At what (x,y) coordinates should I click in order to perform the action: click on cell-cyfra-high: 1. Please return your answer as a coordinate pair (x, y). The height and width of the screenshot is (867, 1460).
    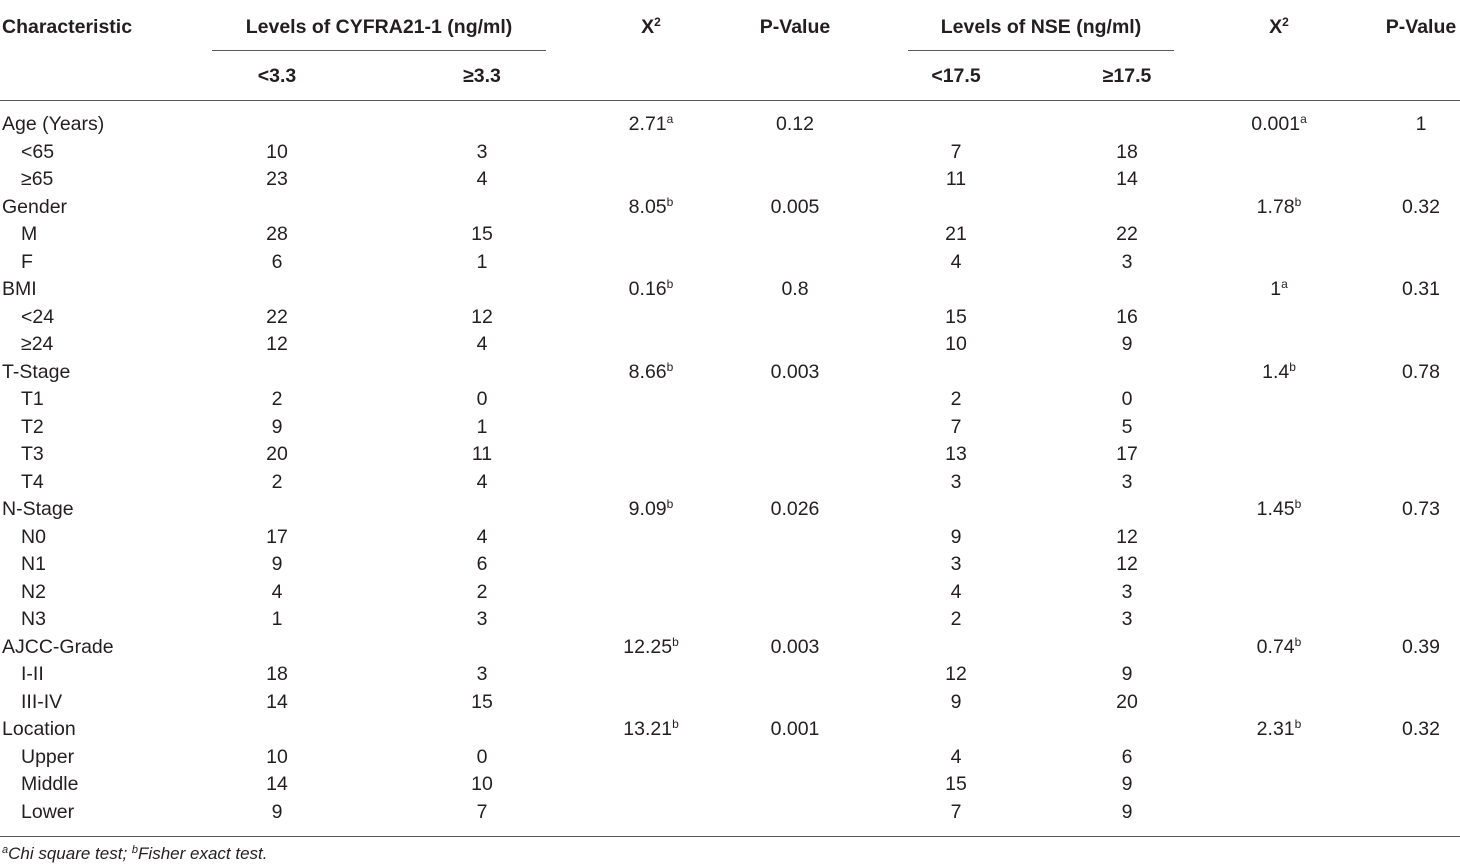
    Looking at the image, I should click on (482, 426).